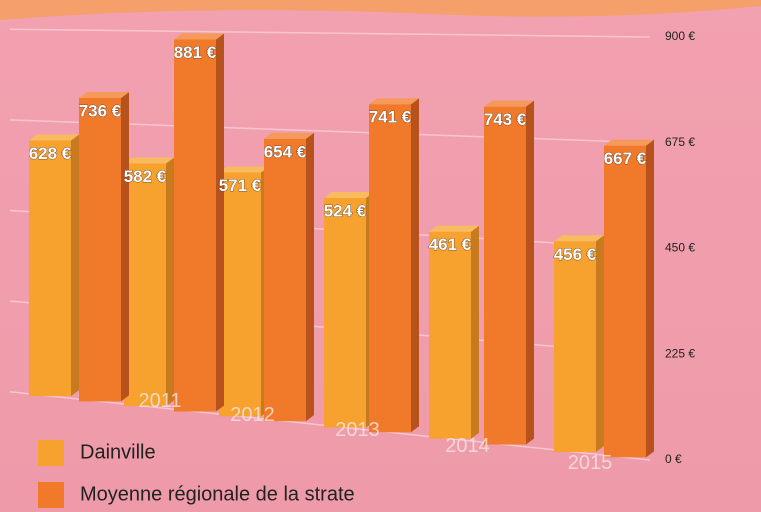 The height and width of the screenshot is (512, 761). I want to click on value-label: 654 €, so click(285, 151).